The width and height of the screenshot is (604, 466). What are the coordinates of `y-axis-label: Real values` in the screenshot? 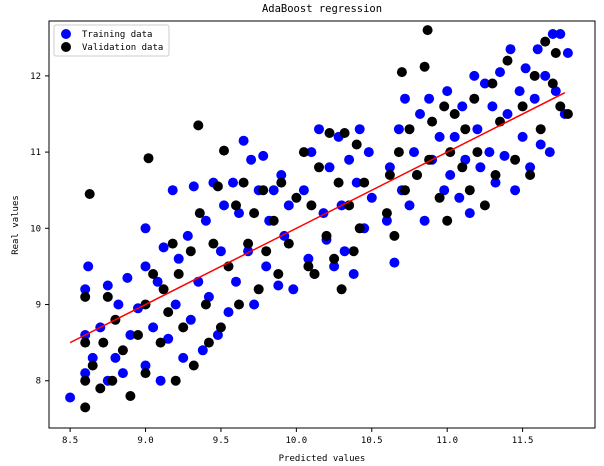 It's located at (16, 225).